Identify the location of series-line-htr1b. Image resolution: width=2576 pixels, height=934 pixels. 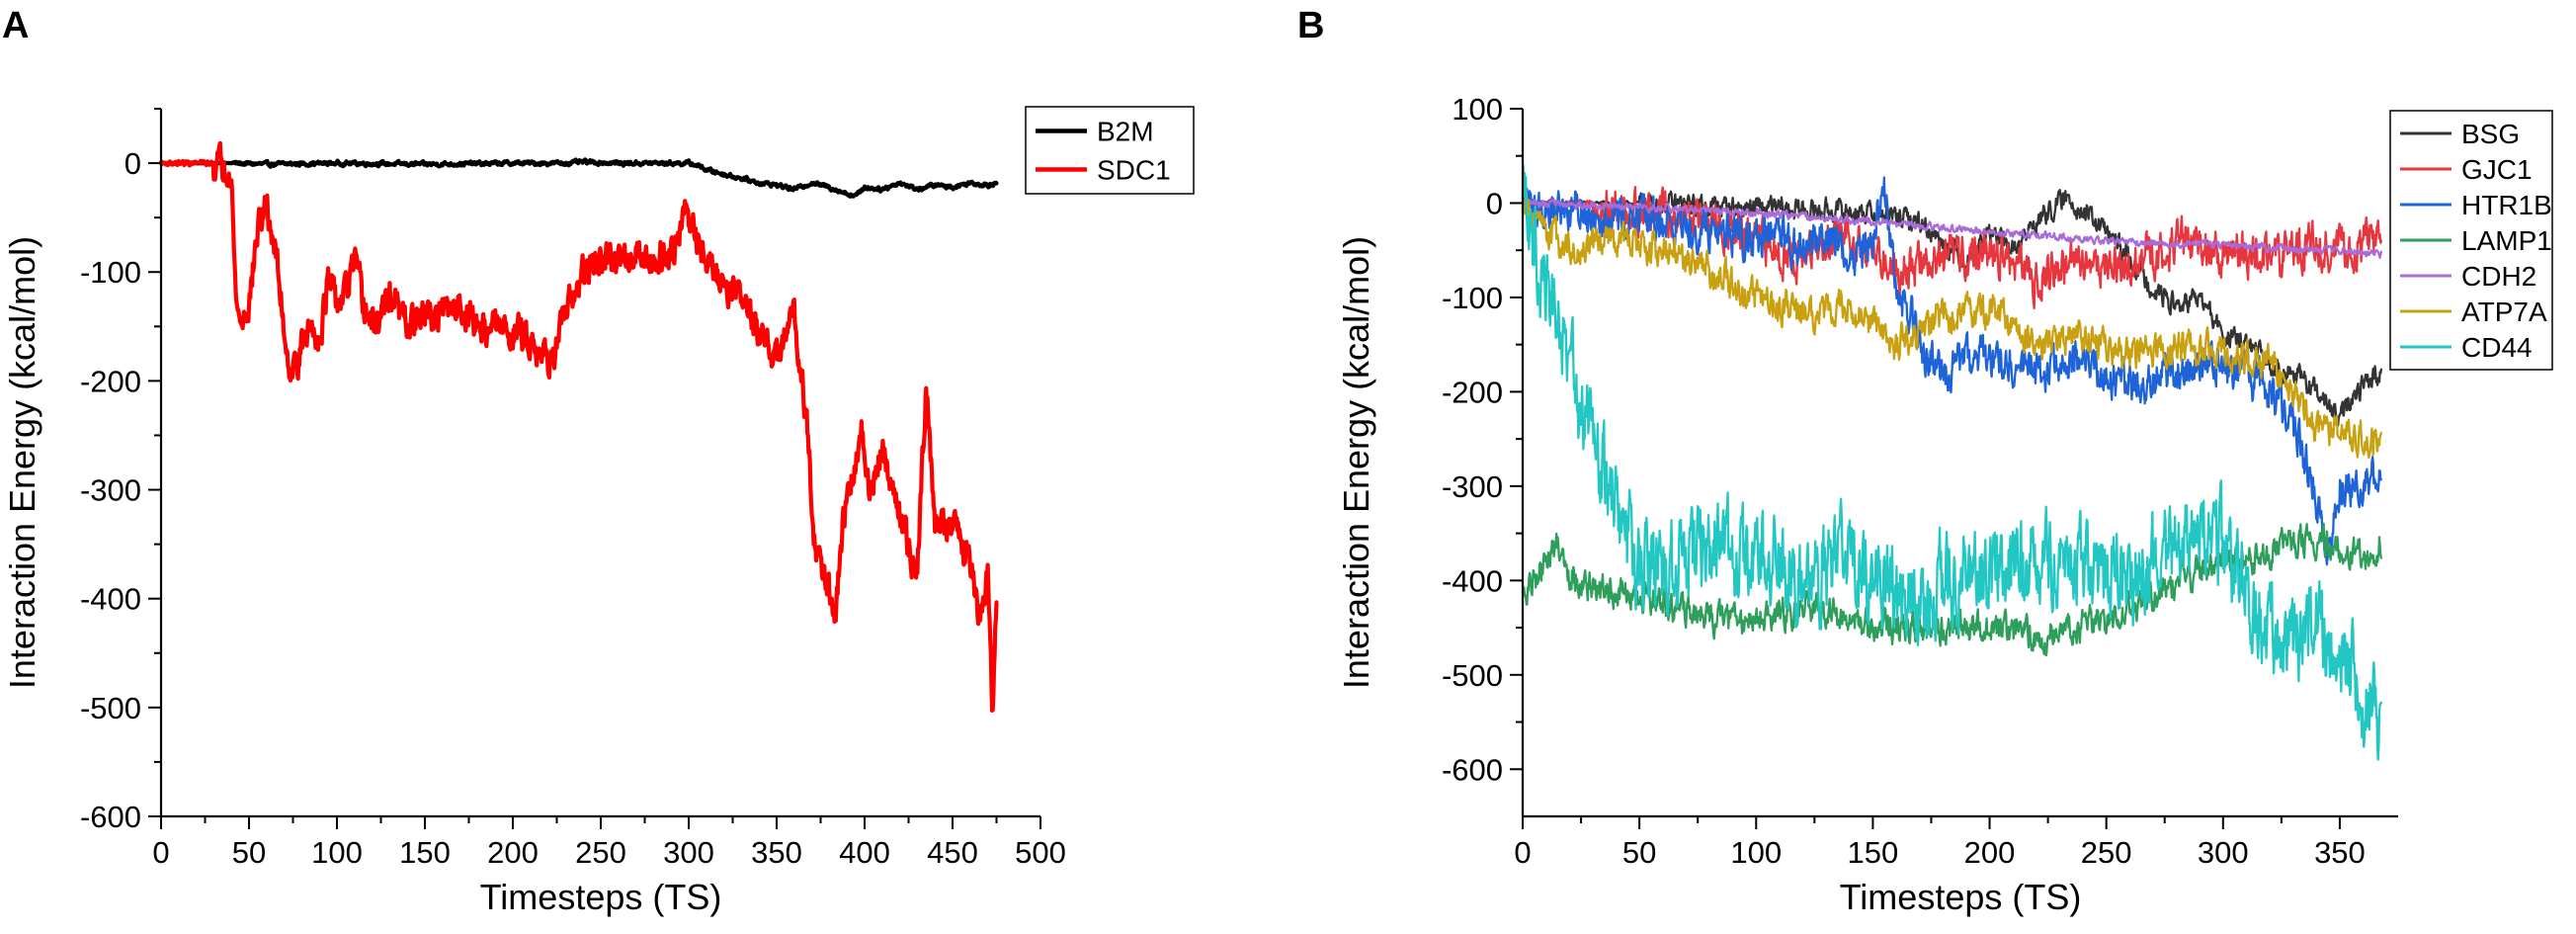
(1952, 371).